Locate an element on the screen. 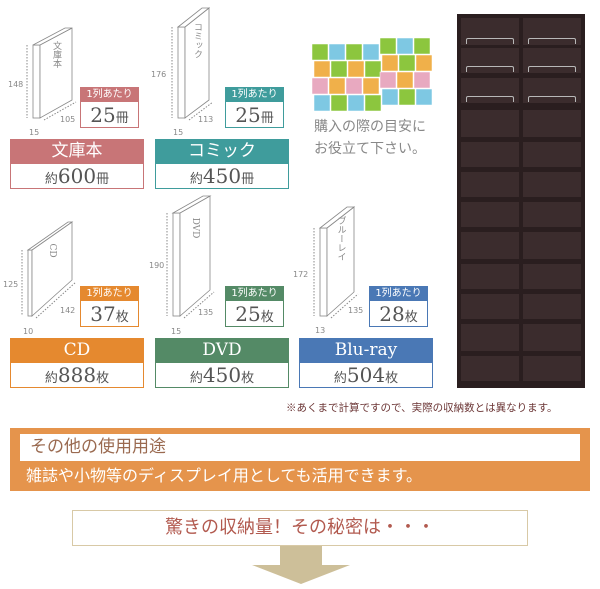 This screenshot has width=600, height=589. pile-caption-1: 購入の際の目安に is located at coordinates (370, 127).